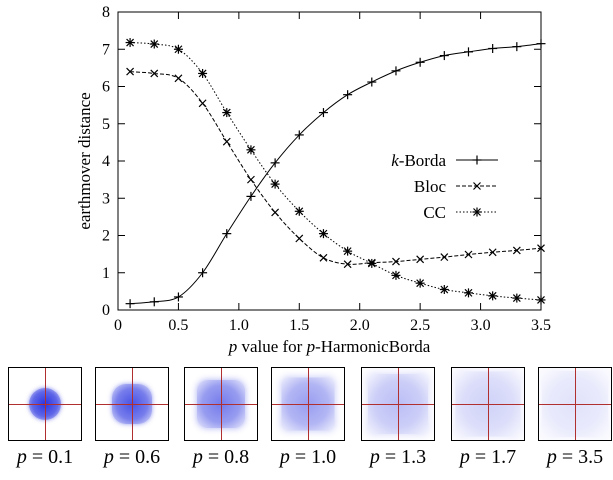 This screenshot has width=613, height=480. What do you see at coordinates (106, 12) in the screenshot?
I see `y-tick-label: 8` at bounding box center [106, 12].